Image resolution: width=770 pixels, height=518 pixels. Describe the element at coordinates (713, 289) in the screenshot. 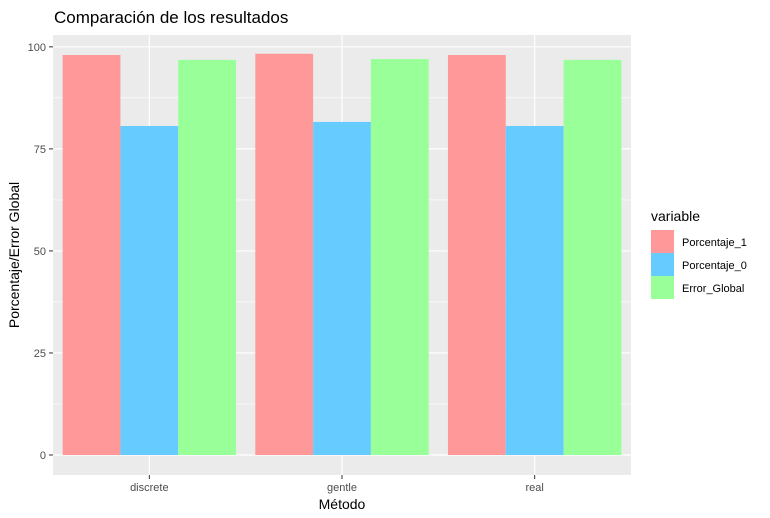

I see `legend-label: Error_Global` at that location.